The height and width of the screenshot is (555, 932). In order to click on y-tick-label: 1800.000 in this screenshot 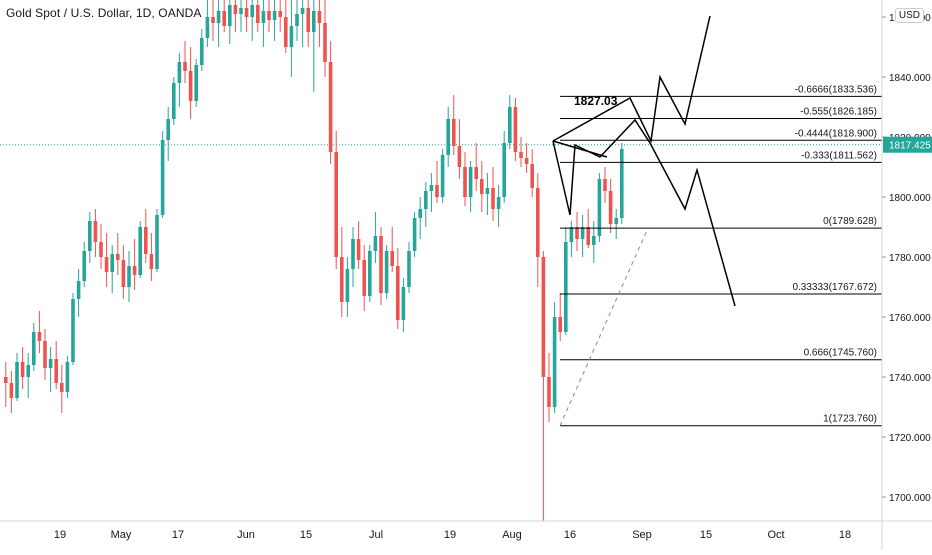, I will do `click(910, 198)`.